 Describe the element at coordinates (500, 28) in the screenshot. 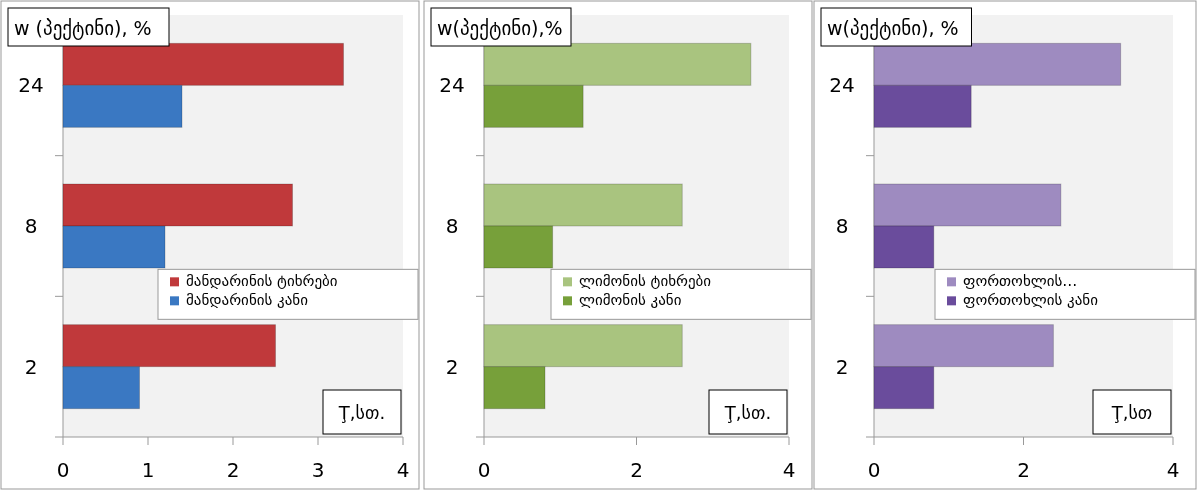

I see `y-axis-title: w(პექტინი),%` at that location.